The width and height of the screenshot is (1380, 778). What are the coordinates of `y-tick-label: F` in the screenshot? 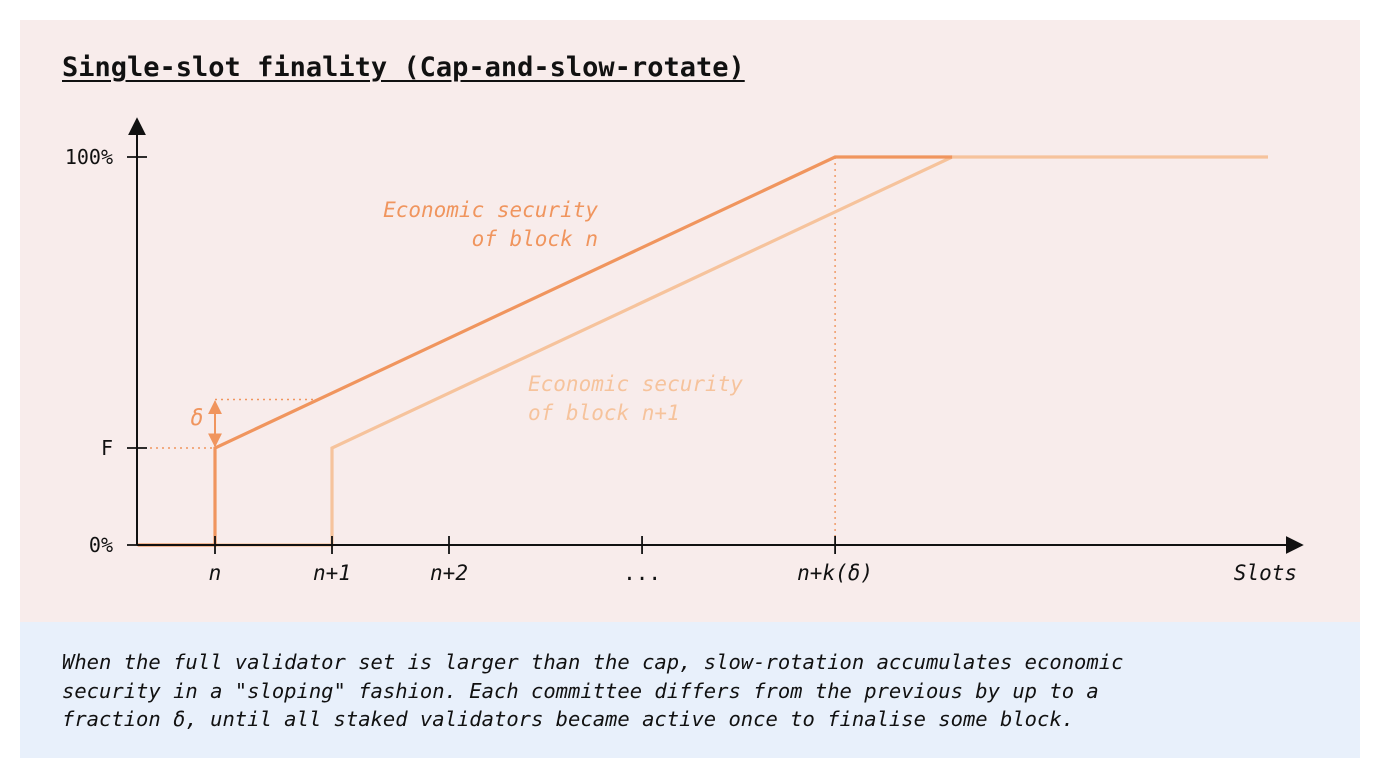 It's located at (107, 448).